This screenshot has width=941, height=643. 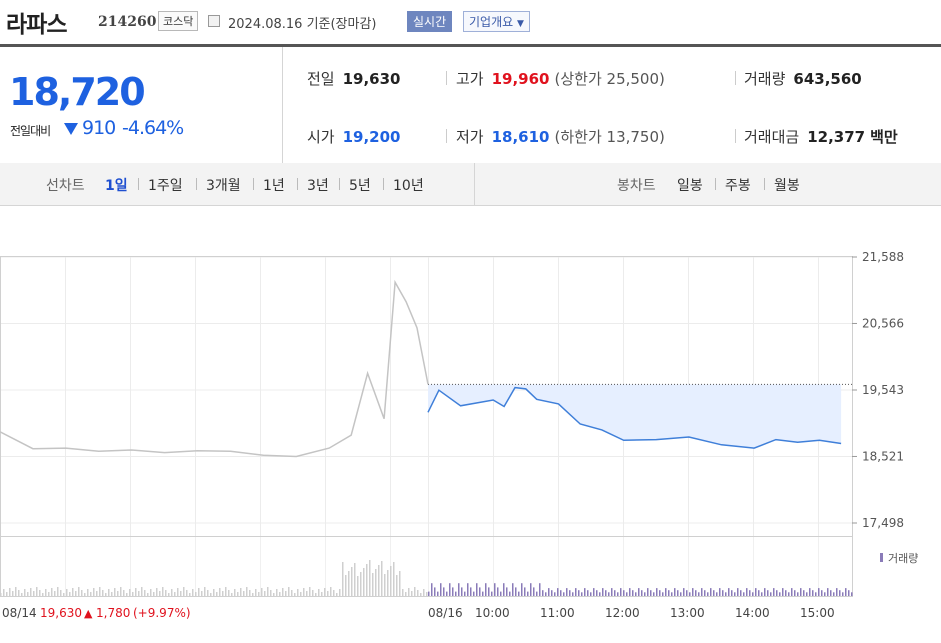 What do you see at coordinates (318, 186) in the screenshot?
I see `period-tab-3y: 3년` at bounding box center [318, 186].